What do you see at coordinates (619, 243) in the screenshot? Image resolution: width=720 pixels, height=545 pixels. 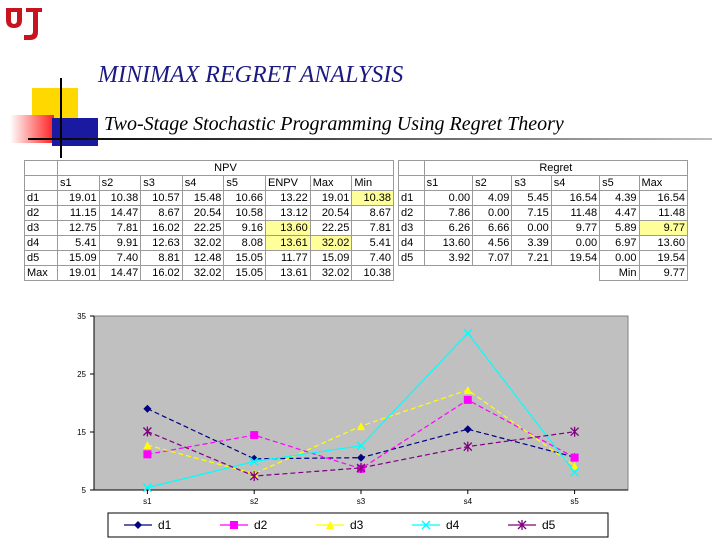 I see `regret-cell: 6.97` at bounding box center [619, 243].